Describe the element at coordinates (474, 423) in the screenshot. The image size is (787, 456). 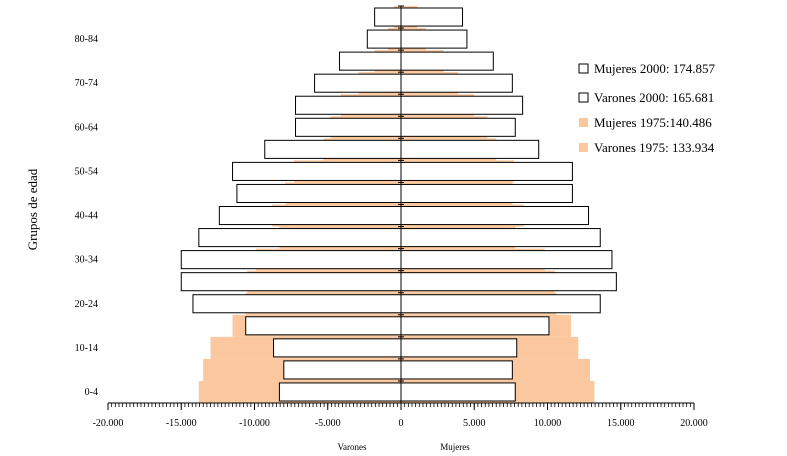
I see `x-tick-label: 5.000` at that location.